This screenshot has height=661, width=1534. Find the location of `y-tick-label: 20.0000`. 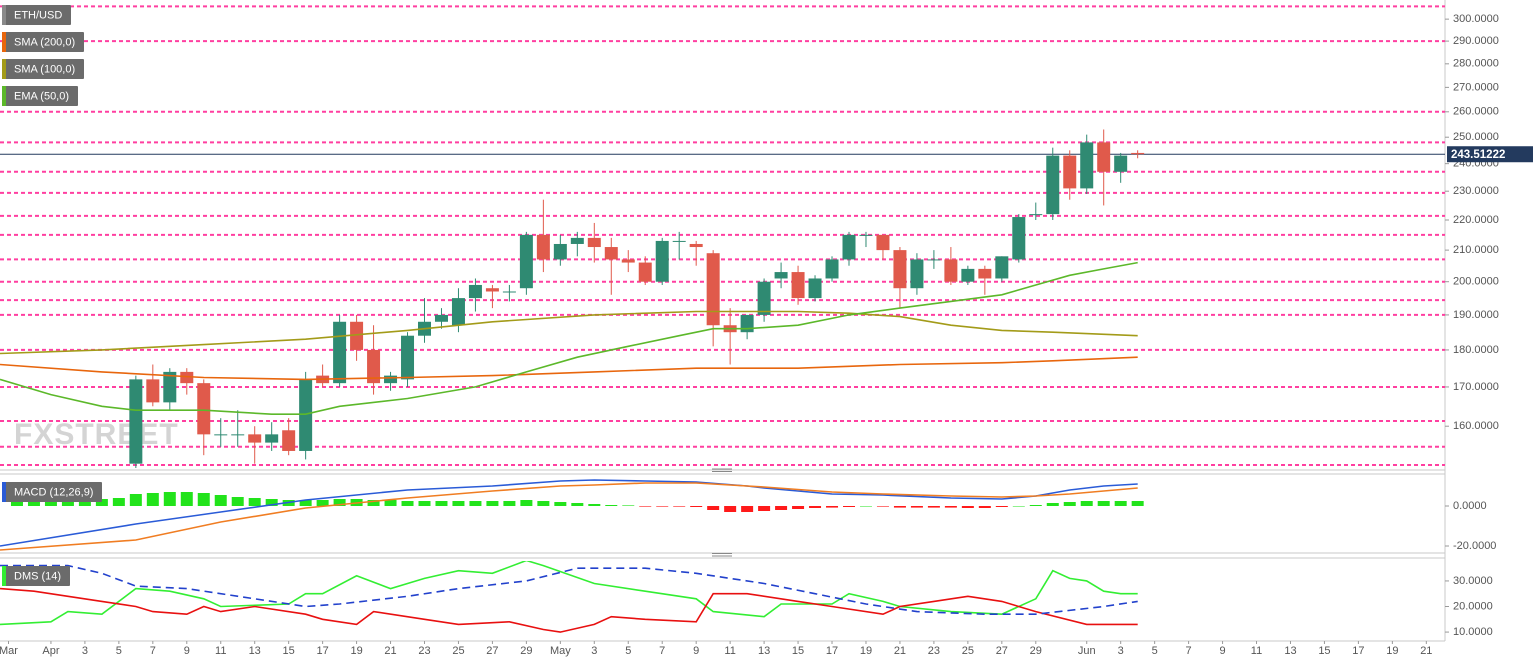

y-tick-label: 20.0000 is located at coordinates (1473, 606).